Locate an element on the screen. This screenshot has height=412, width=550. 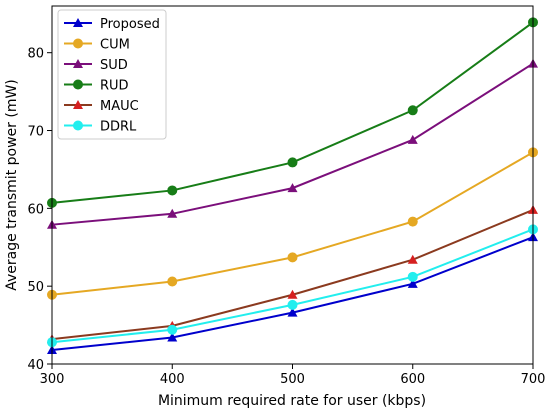
y-tick-label: 60 is located at coordinates (35, 209).